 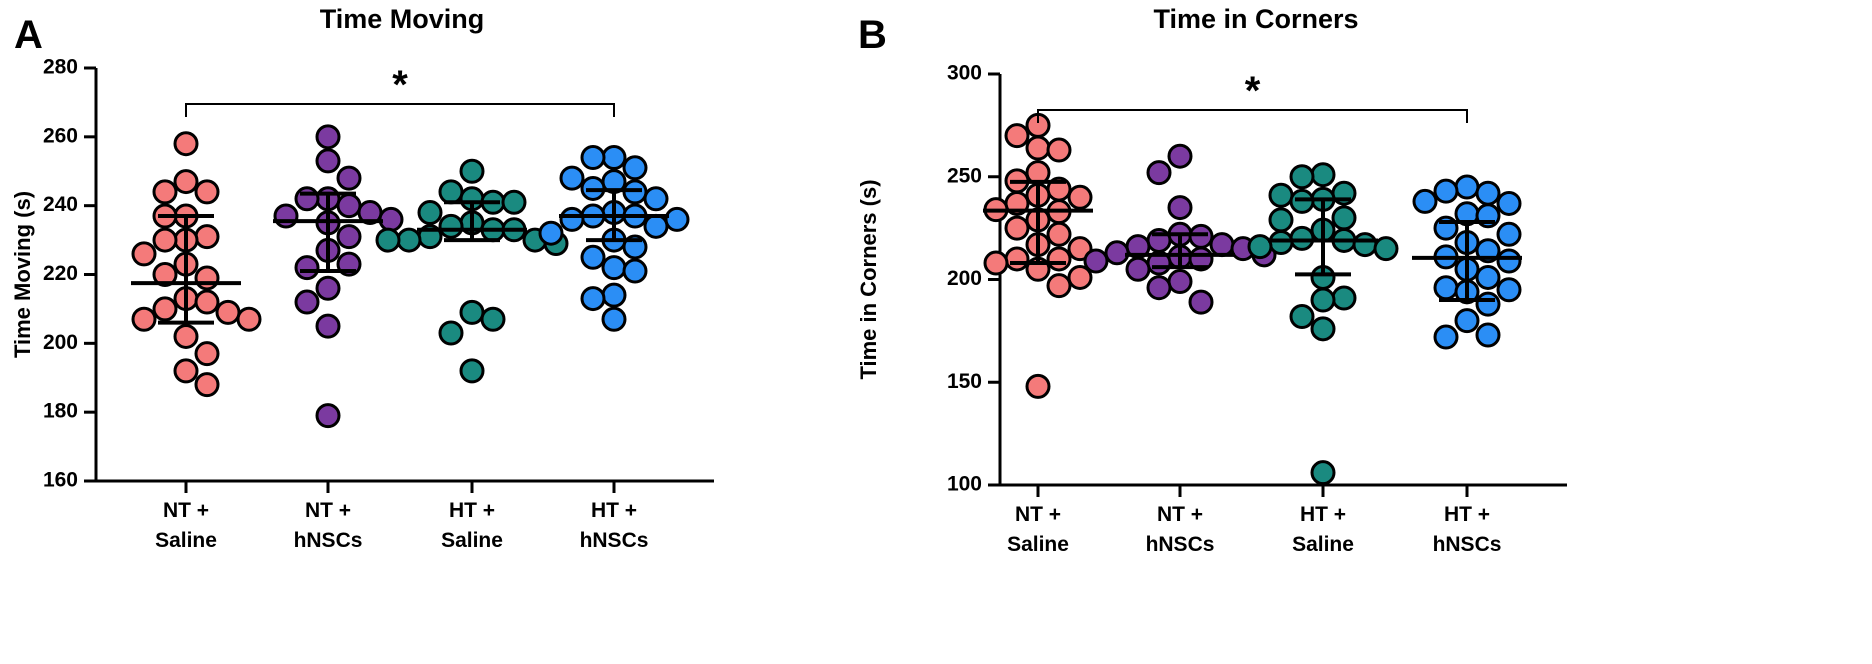 What do you see at coordinates (868, 279) in the screenshot?
I see `y-axis-label: Time in Corners (s)` at bounding box center [868, 279].